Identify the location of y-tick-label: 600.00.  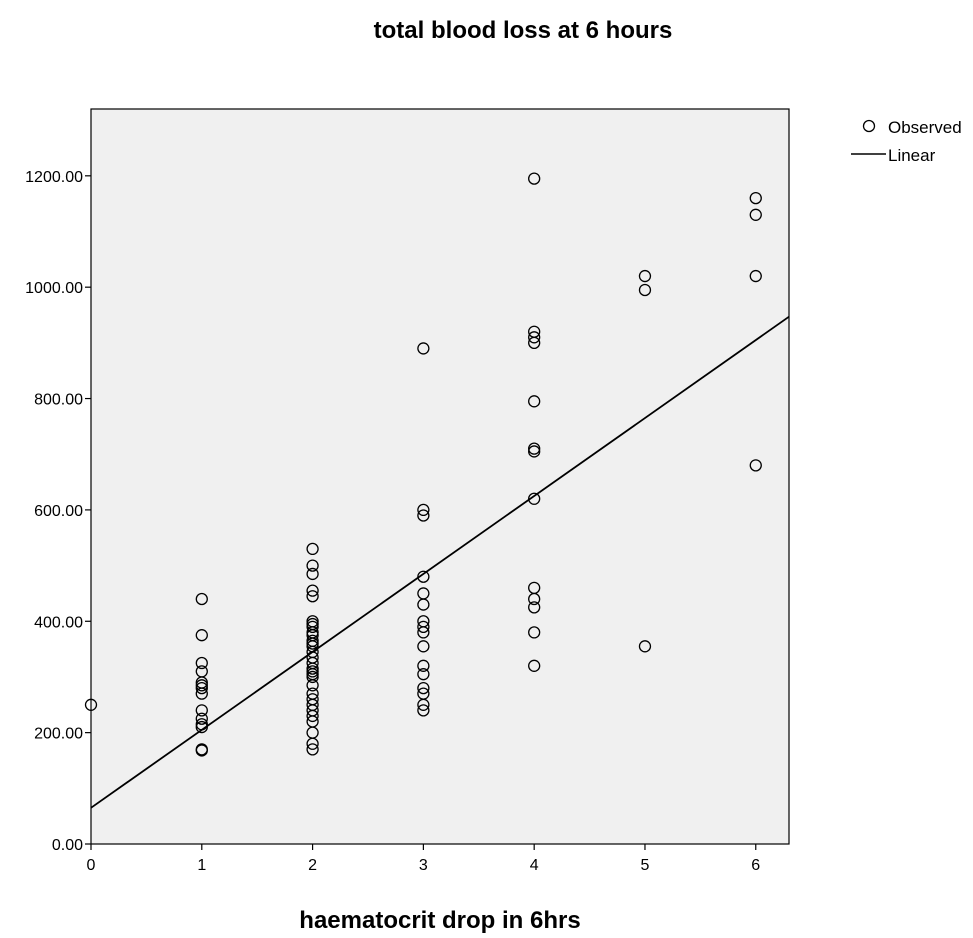
(58, 511).